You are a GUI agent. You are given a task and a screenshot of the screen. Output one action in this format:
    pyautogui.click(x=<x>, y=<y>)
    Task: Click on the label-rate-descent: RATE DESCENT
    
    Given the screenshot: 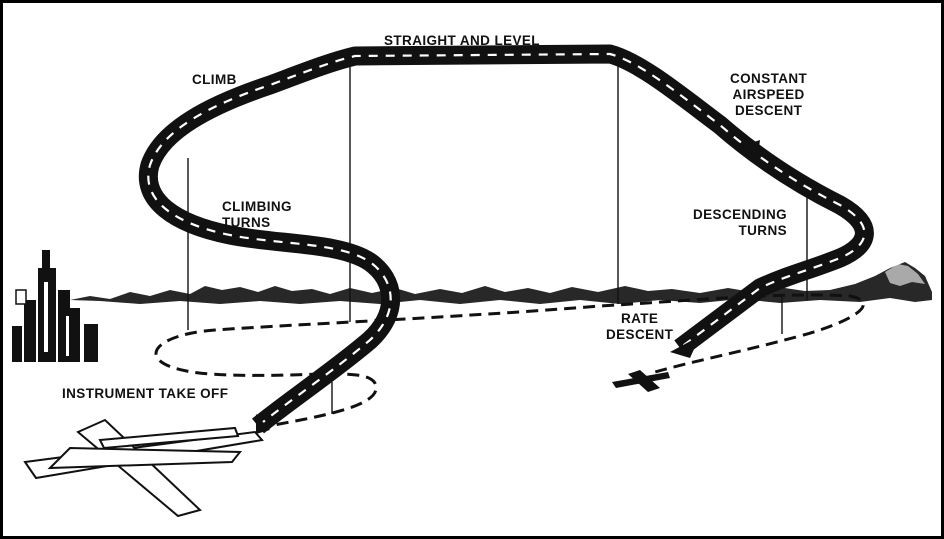 What is the action you would take?
    pyautogui.click(x=639, y=327)
    